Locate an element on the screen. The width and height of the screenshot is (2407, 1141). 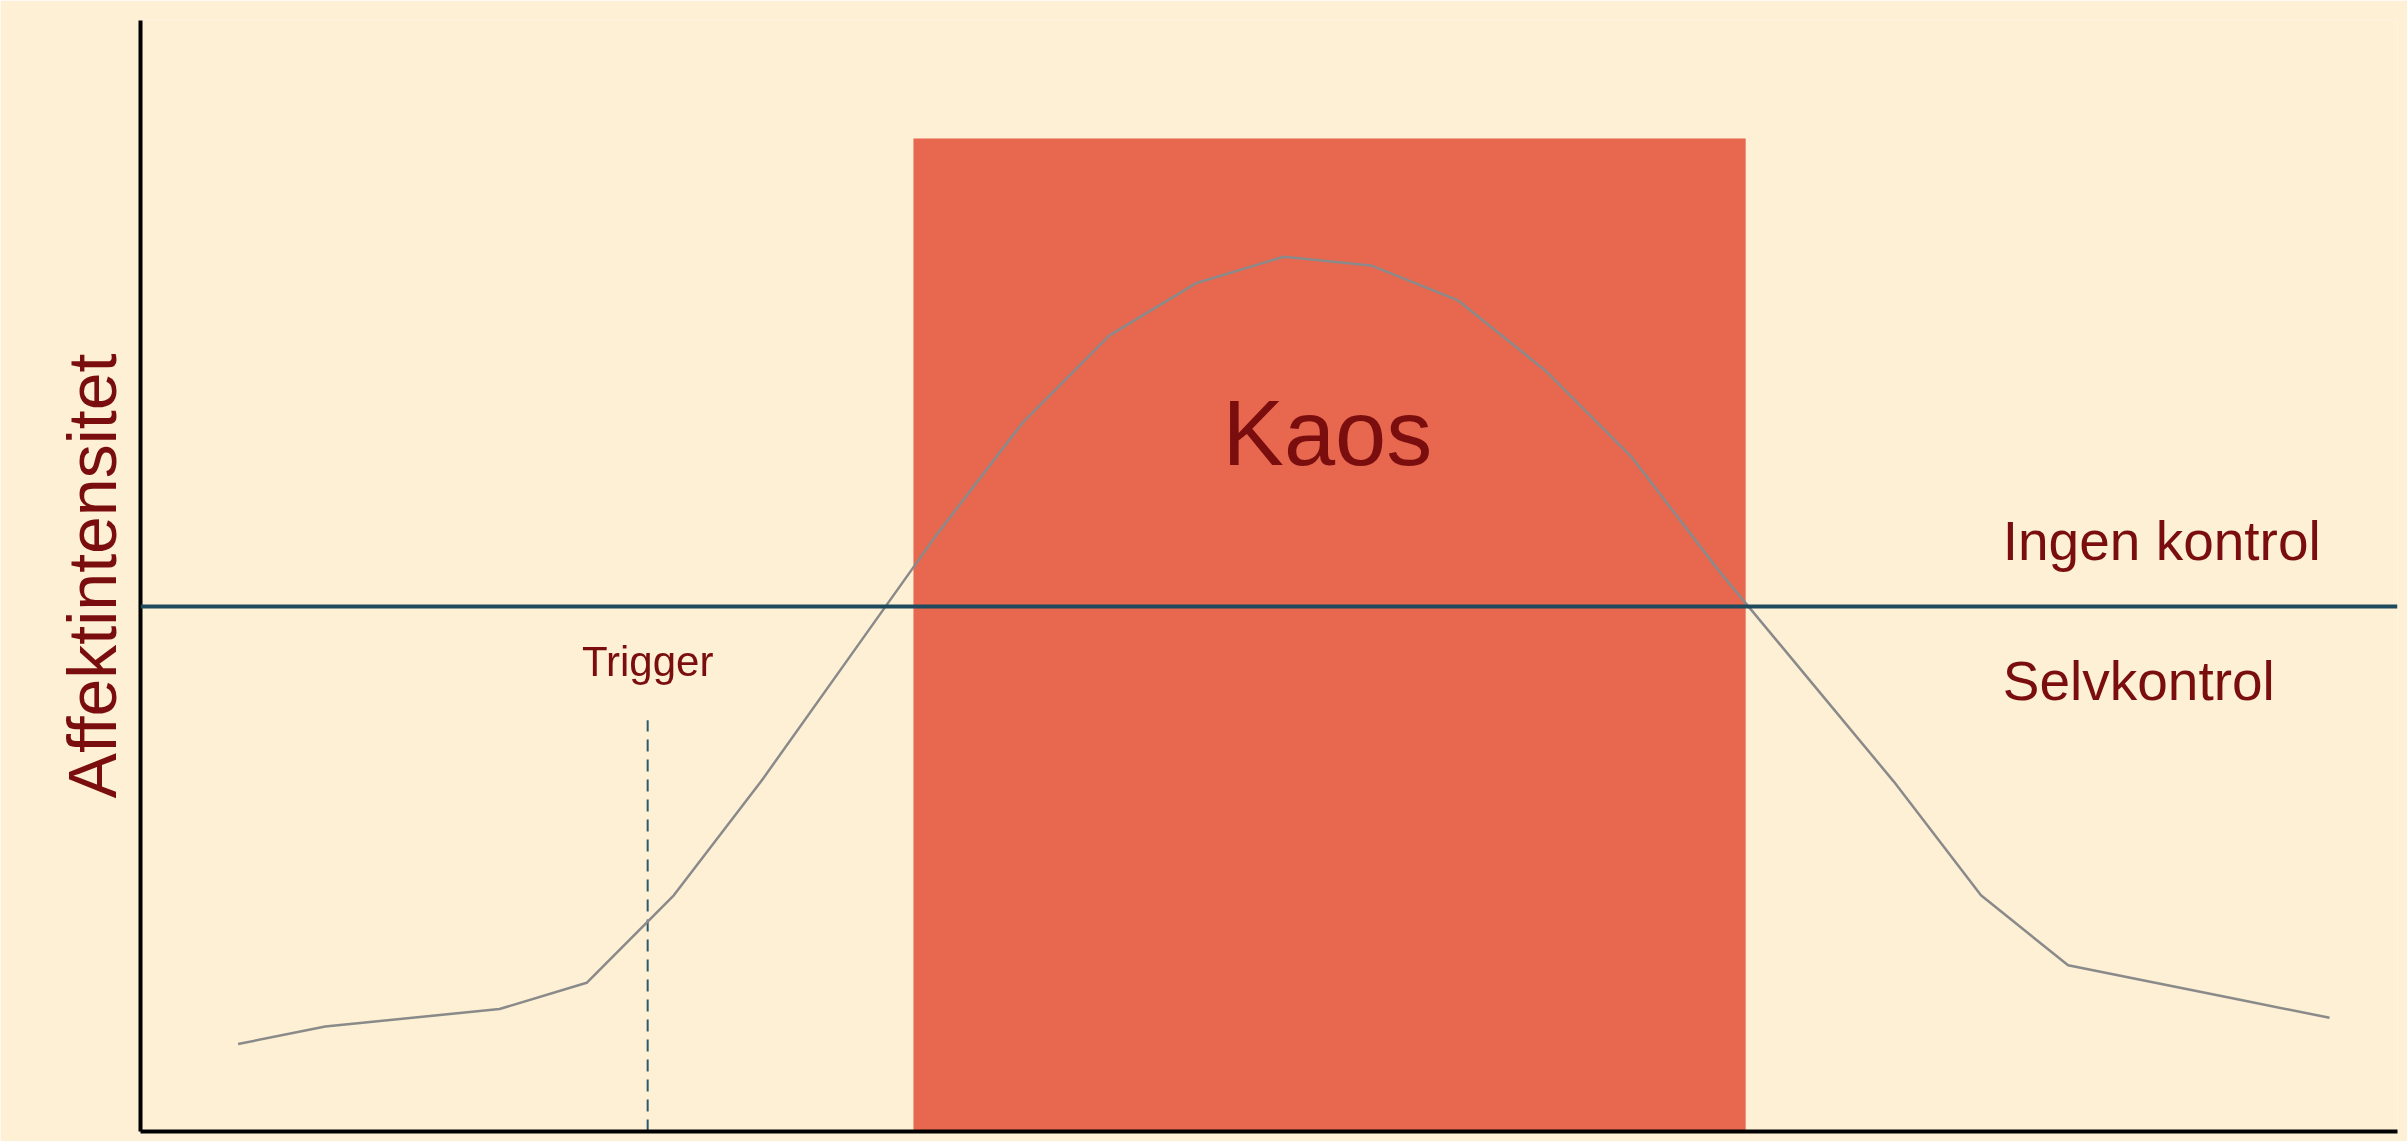
annotation: Selvkontrol is located at coordinates (2138, 680).